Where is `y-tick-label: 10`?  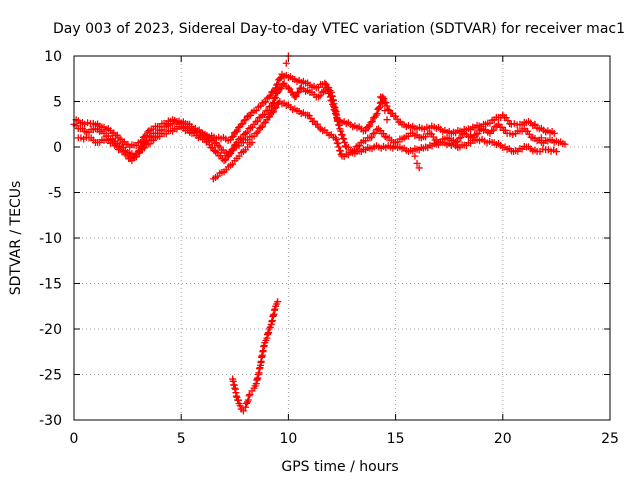
y-tick-label: 10 is located at coordinates (53, 57).